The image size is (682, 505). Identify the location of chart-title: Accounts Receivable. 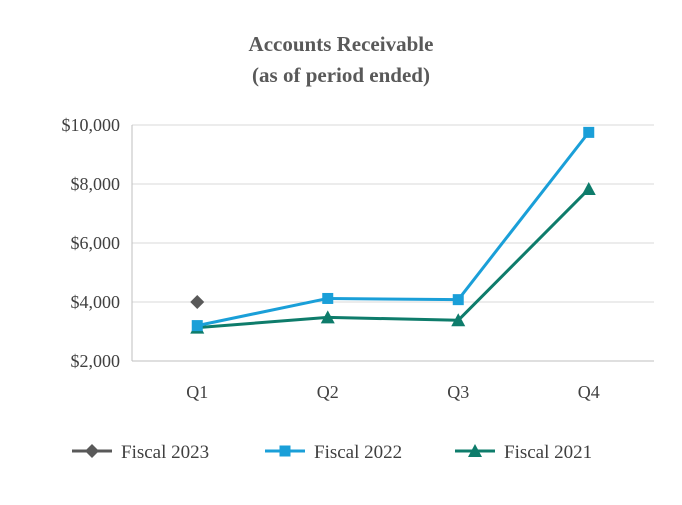
(341, 44).